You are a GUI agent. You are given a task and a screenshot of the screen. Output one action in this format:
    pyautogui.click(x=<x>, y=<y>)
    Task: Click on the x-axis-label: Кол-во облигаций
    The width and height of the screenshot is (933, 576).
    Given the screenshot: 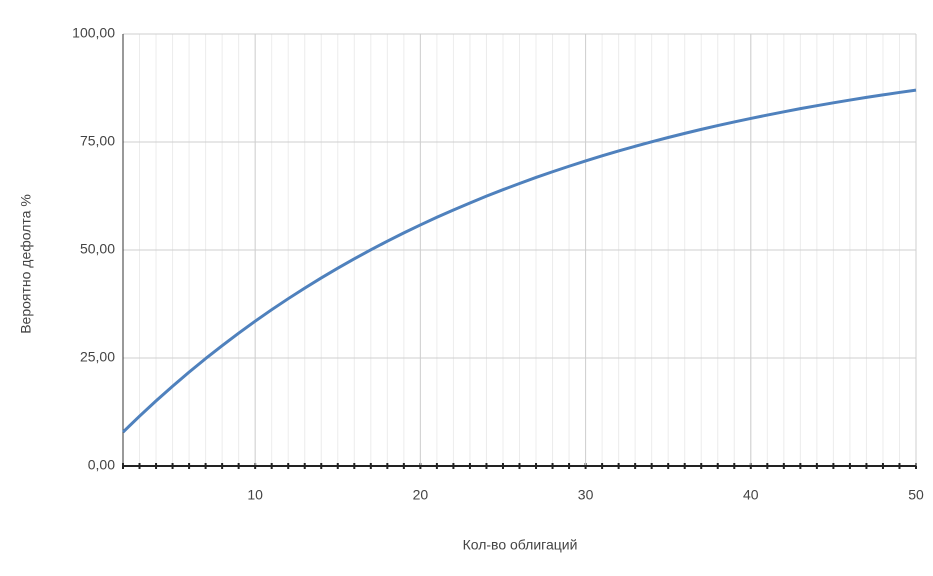 What is the action you would take?
    pyautogui.click(x=520, y=545)
    